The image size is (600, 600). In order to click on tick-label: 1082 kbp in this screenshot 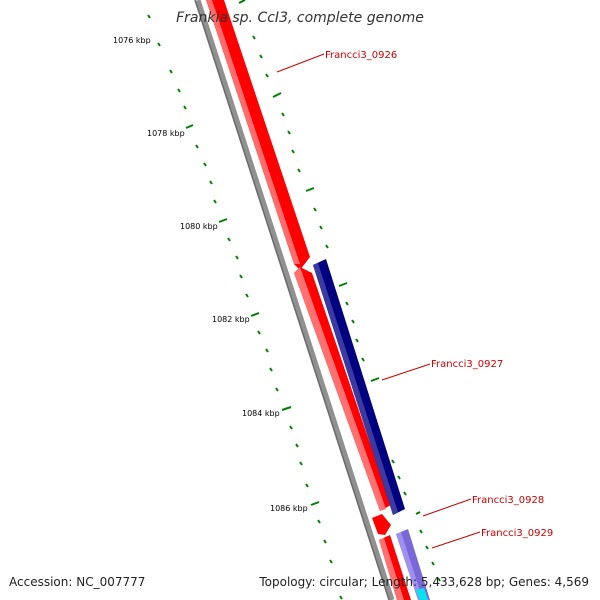, I will do `click(231, 319)`.